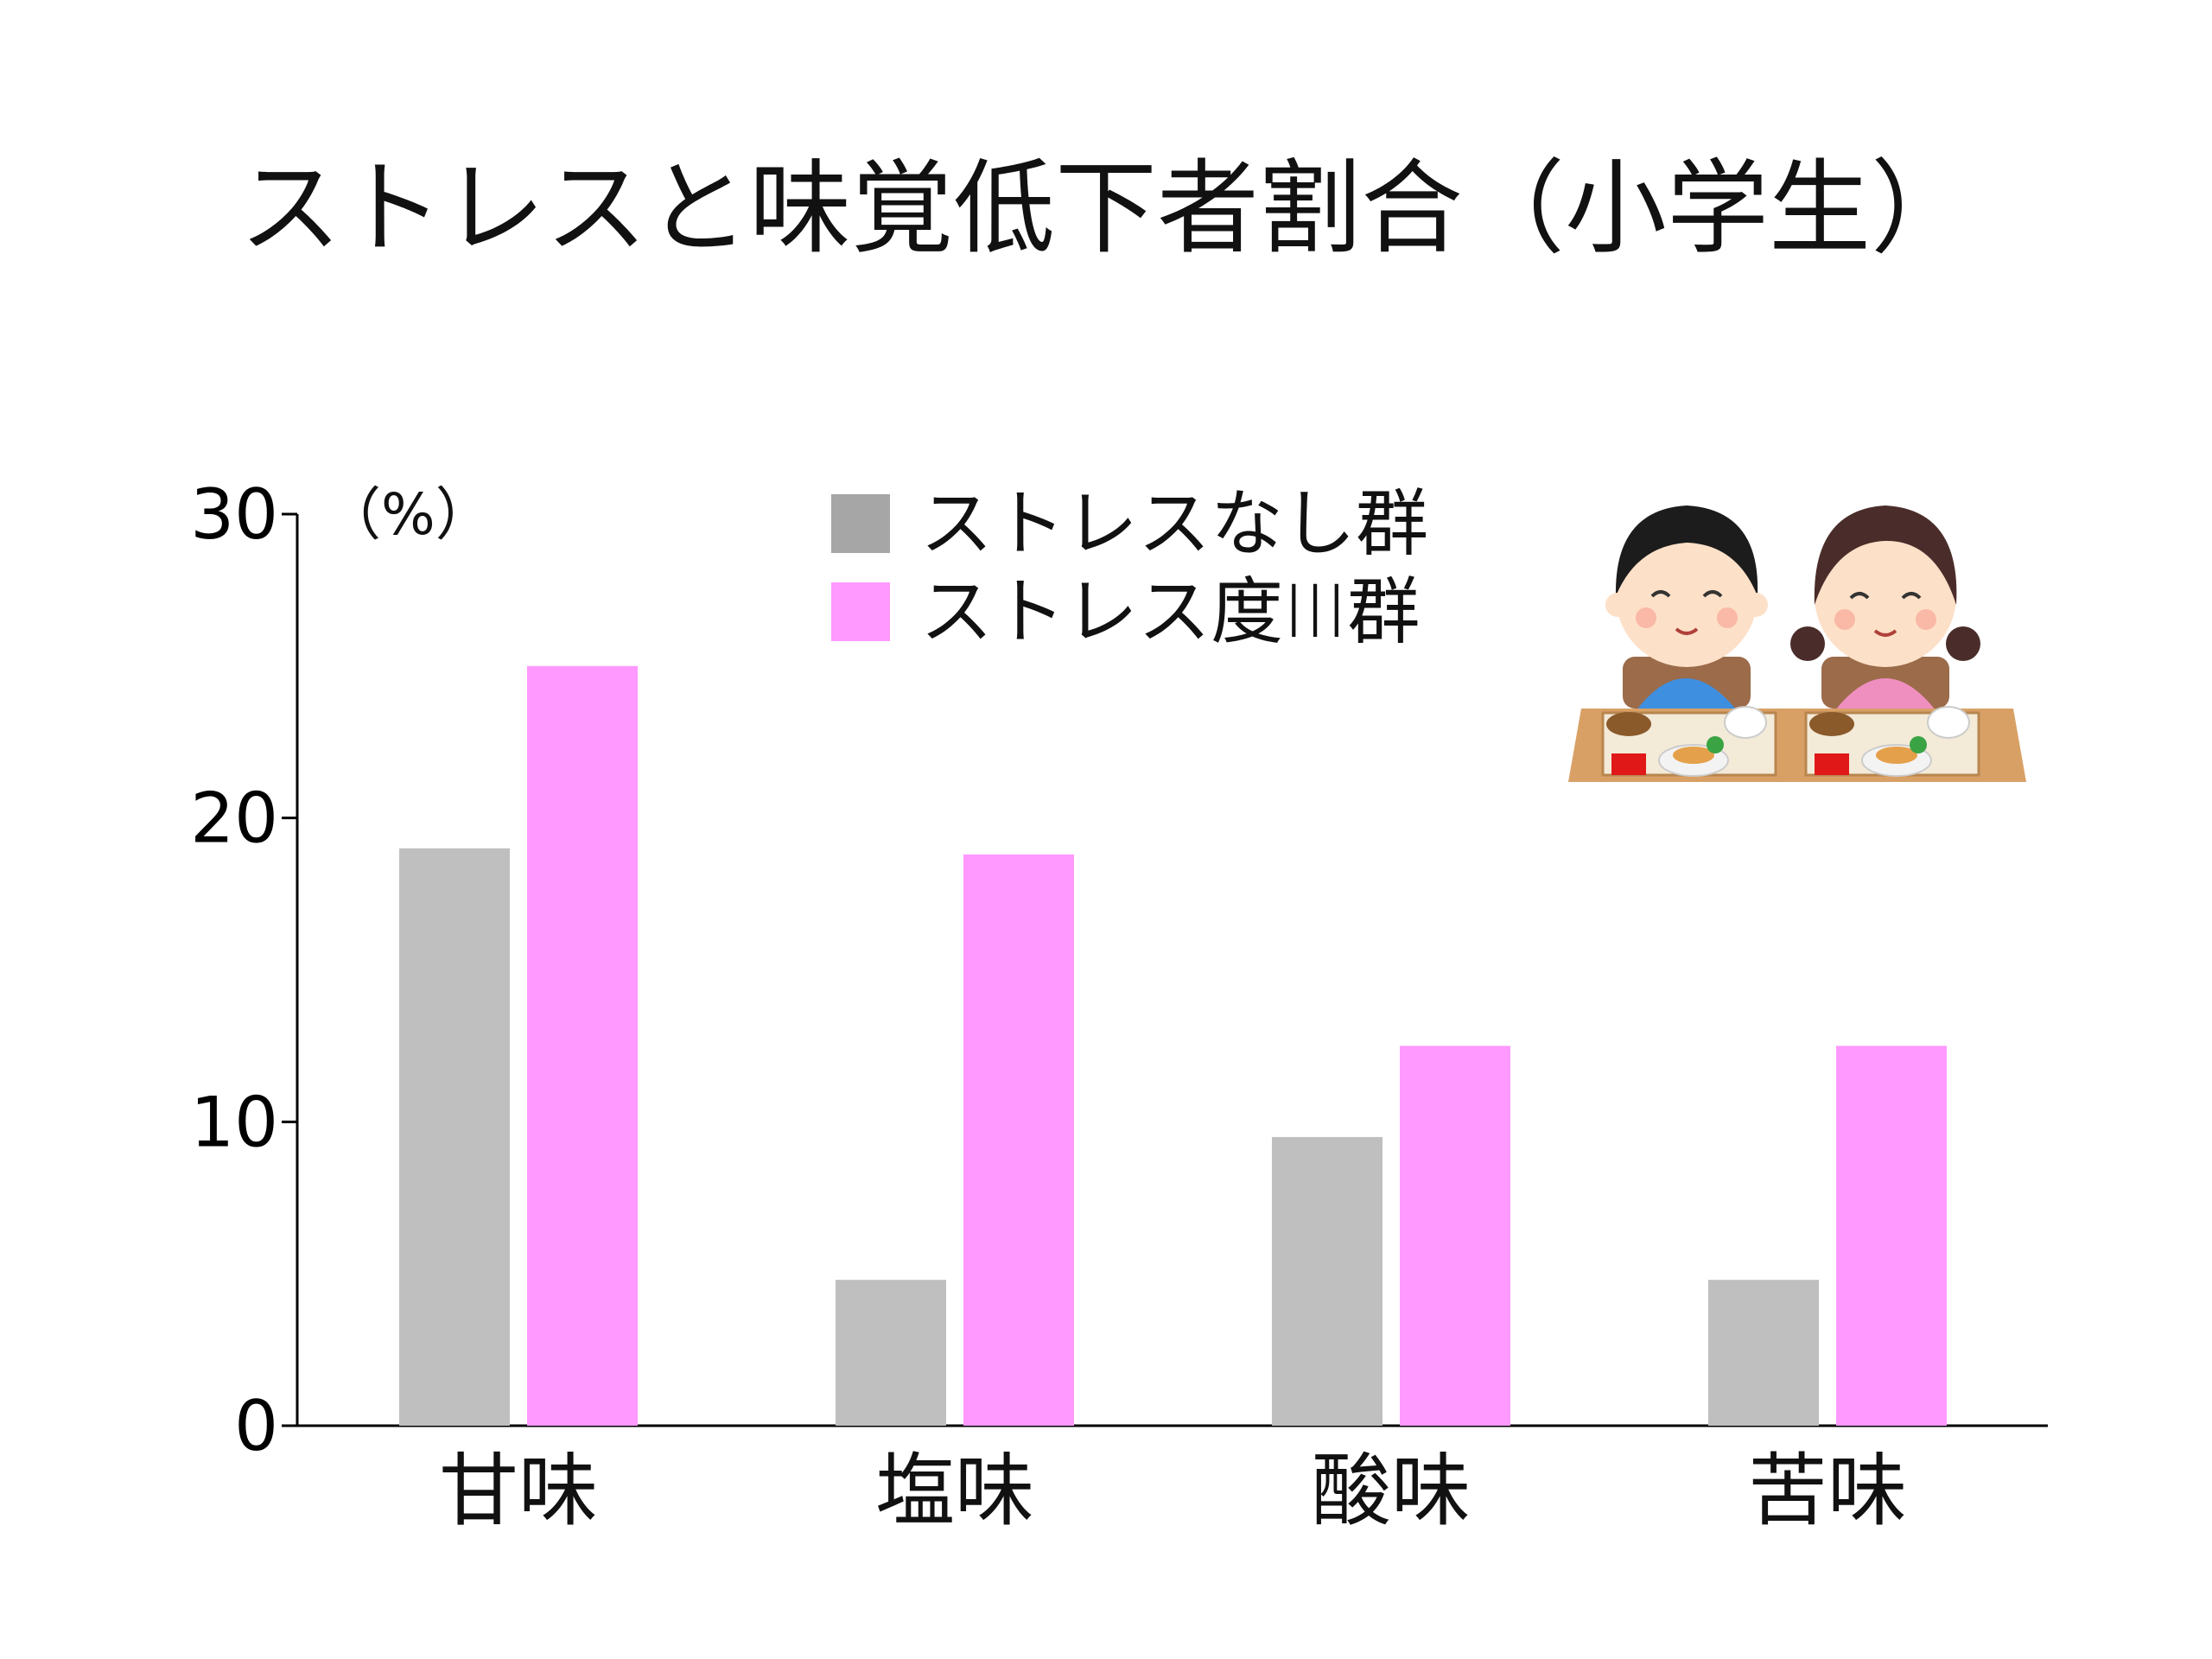  I want to click on legend-label-stress-3: ストレス度III群, so click(1170, 611).